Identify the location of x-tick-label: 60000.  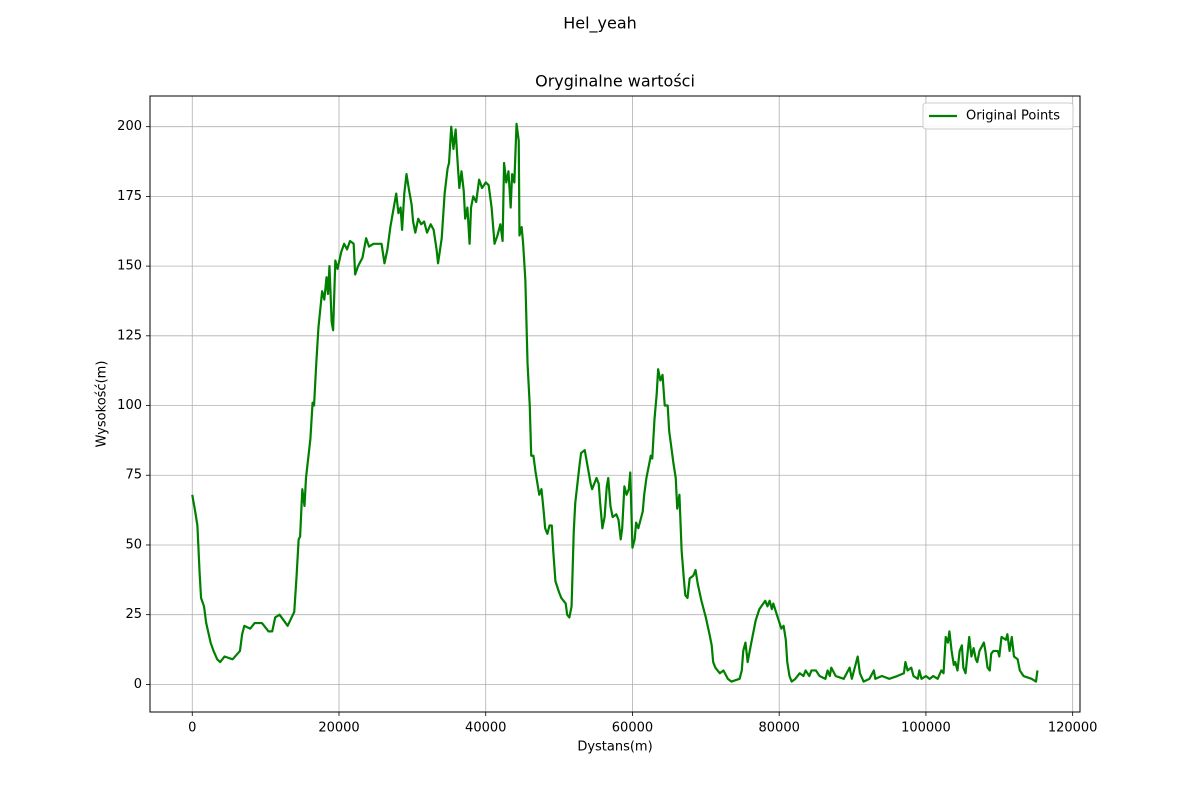
(632, 728).